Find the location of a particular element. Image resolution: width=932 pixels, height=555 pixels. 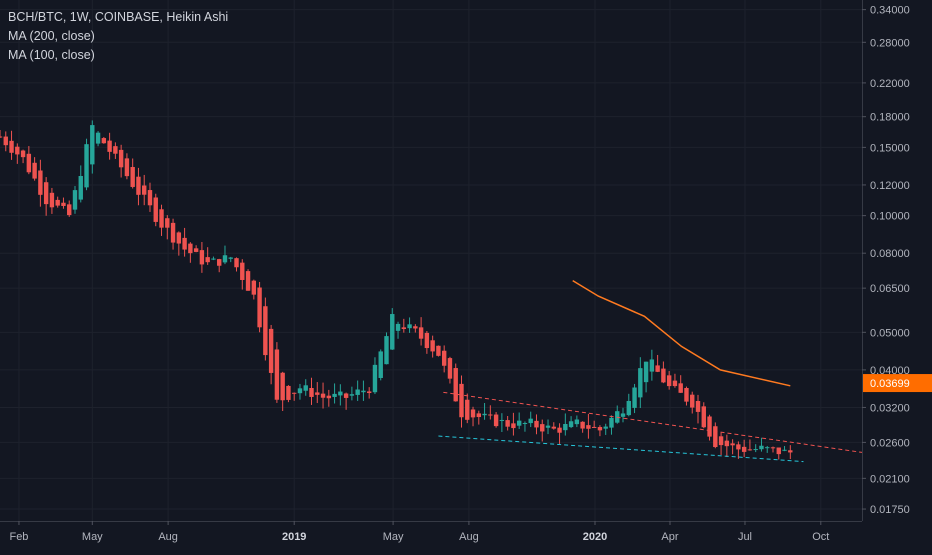

ma-200-label: MA (200, close) is located at coordinates (51, 36).